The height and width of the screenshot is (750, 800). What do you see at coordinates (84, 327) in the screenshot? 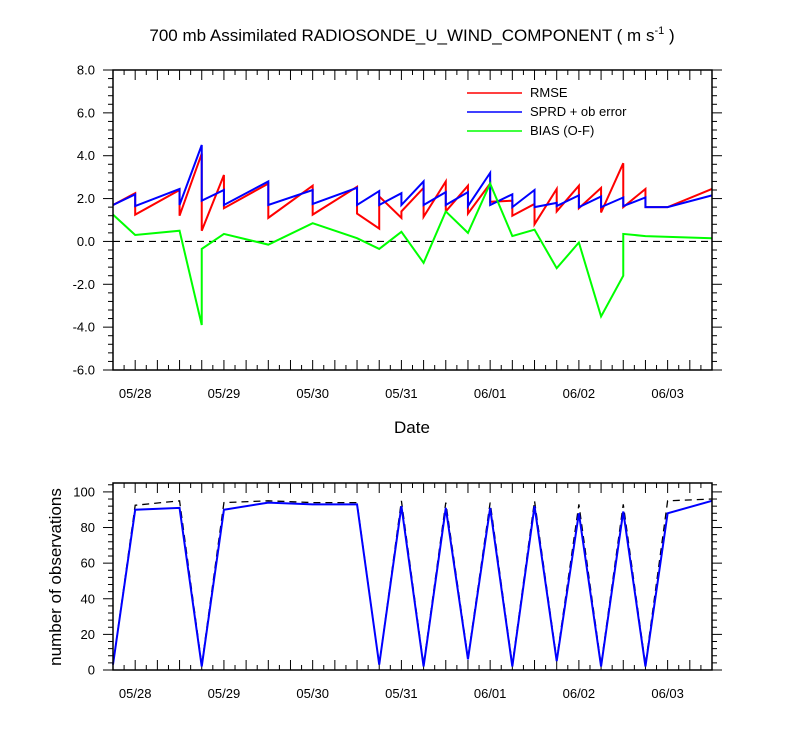
I see `top-y-tick-label: -4.0` at bounding box center [84, 327].